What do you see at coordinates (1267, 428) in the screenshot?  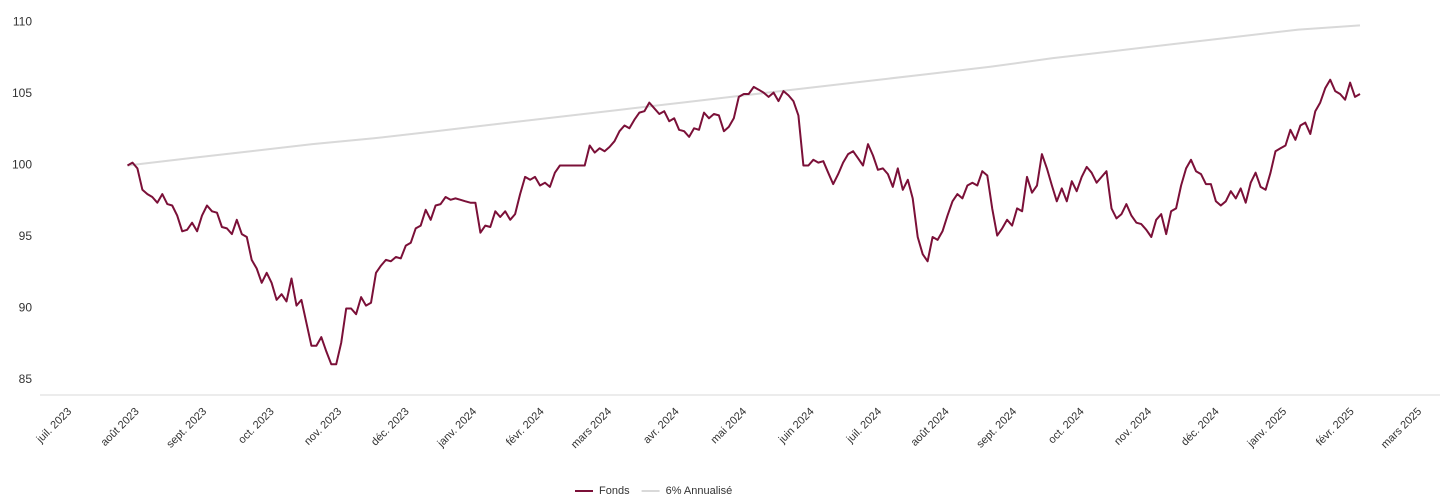 I see `x-tick-label: janv. 2025` at bounding box center [1267, 428].